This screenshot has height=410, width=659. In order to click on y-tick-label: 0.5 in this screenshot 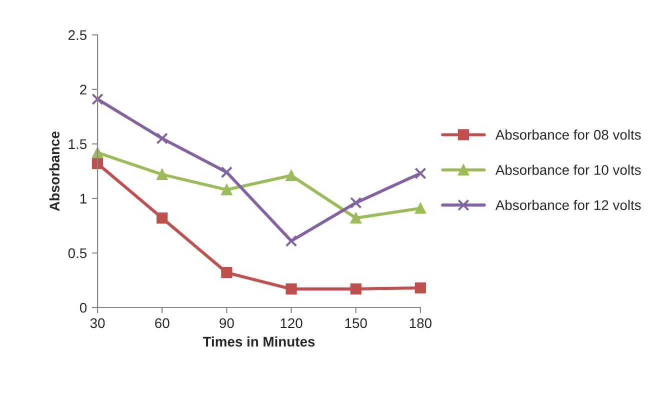, I will do `click(77, 253)`.